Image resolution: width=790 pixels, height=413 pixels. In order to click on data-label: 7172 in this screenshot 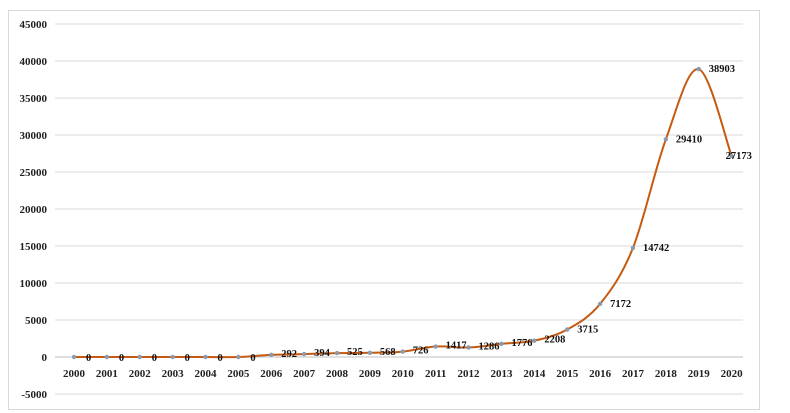, I will do `click(620, 304)`.